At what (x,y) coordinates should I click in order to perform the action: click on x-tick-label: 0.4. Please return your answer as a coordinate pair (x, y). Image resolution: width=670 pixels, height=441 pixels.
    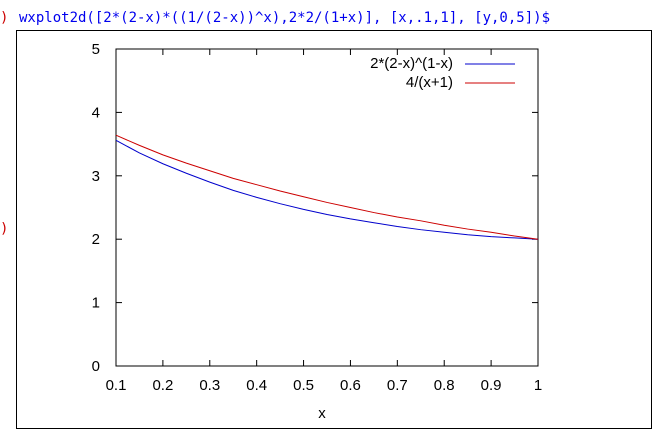
    Looking at the image, I should click on (256, 385).